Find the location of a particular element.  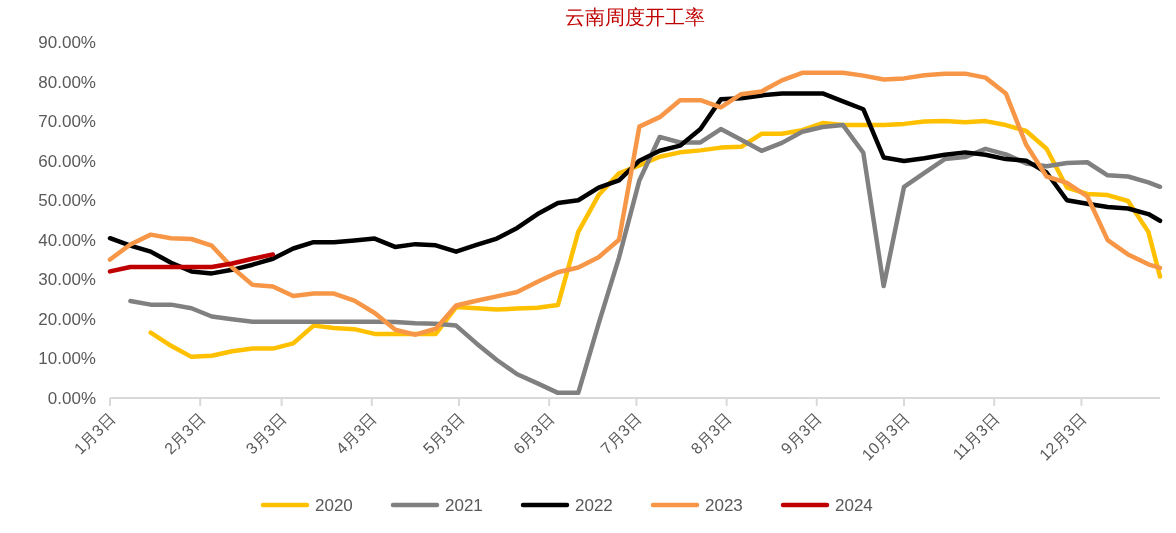

y-tick-label: 80.00% is located at coordinates (67, 82).